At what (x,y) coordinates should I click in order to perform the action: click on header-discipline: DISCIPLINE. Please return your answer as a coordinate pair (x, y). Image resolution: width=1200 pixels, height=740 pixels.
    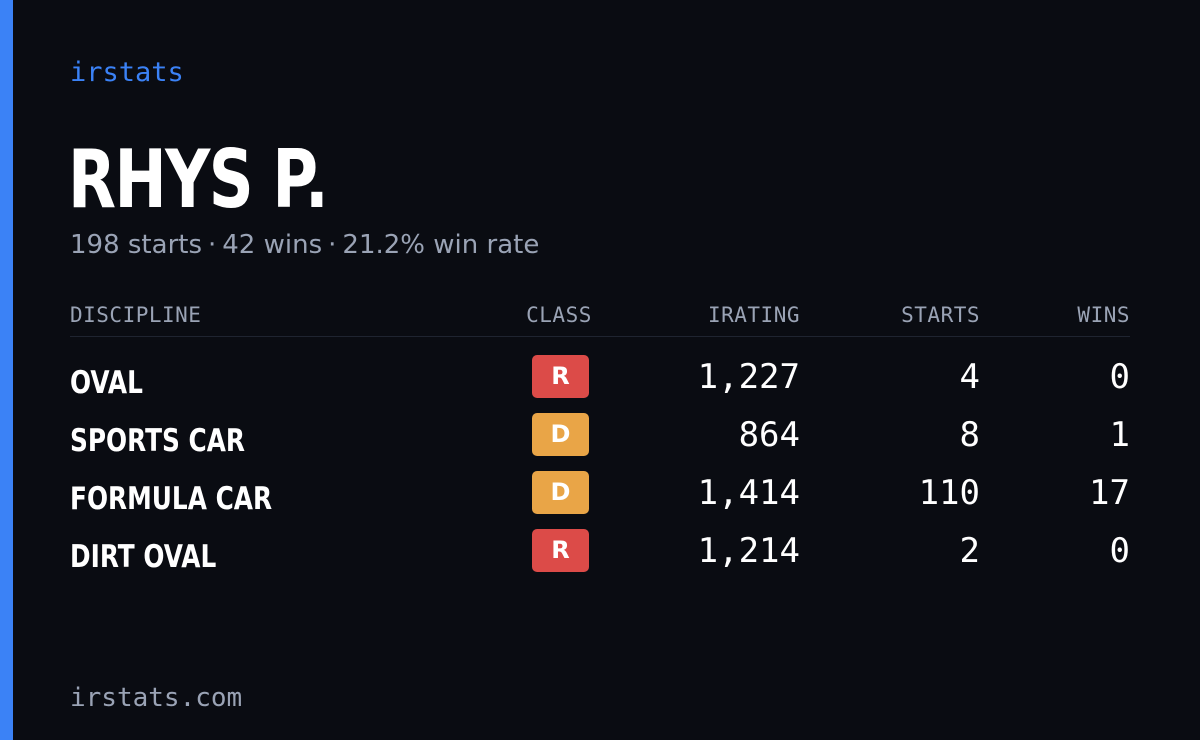
    Looking at the image, I should click on (136, 315).